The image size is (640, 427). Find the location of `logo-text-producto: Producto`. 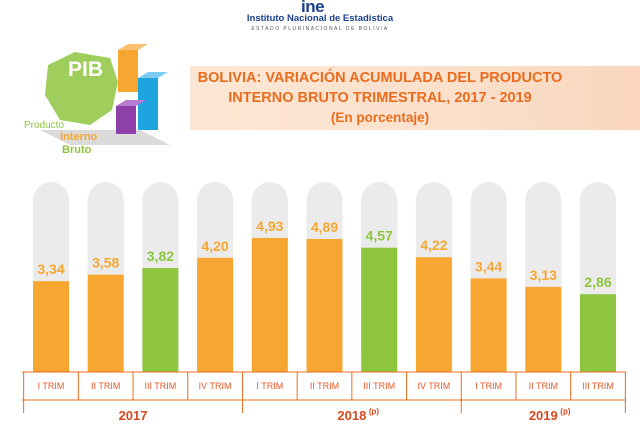

logo-text-producto: Producto is located at coordinates (44, 125).